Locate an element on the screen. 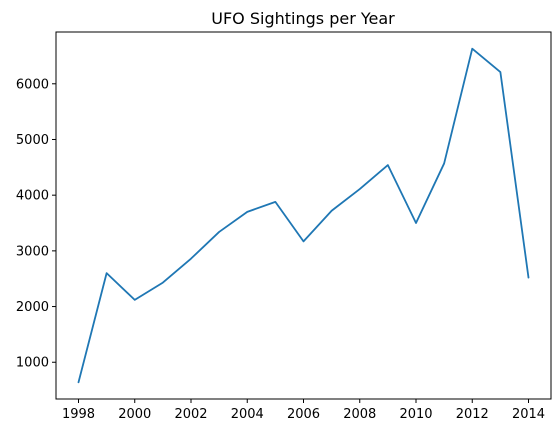 This screenshot has width=560, height=435. x-tick-label: 2006 is located at coordinates (303, 414).